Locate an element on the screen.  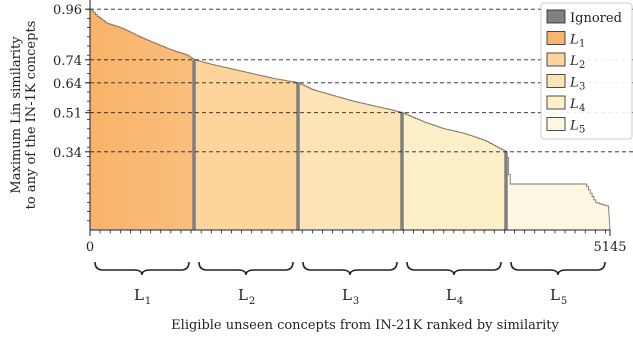
y-tick-label: 0.64 is located at coordinates (67, 84).